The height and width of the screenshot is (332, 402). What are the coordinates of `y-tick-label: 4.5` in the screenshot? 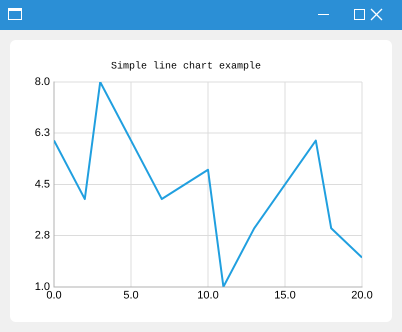 It's located at (42, 184).